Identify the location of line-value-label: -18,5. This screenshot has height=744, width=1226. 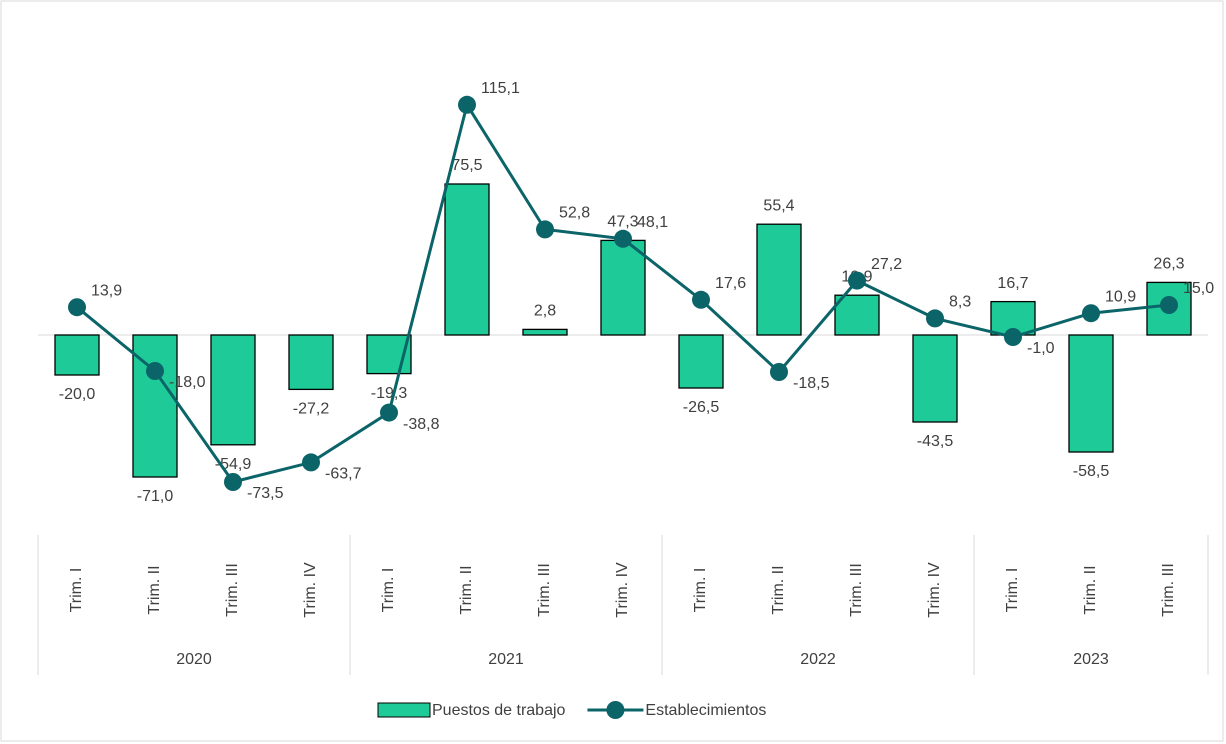
(811, 383).